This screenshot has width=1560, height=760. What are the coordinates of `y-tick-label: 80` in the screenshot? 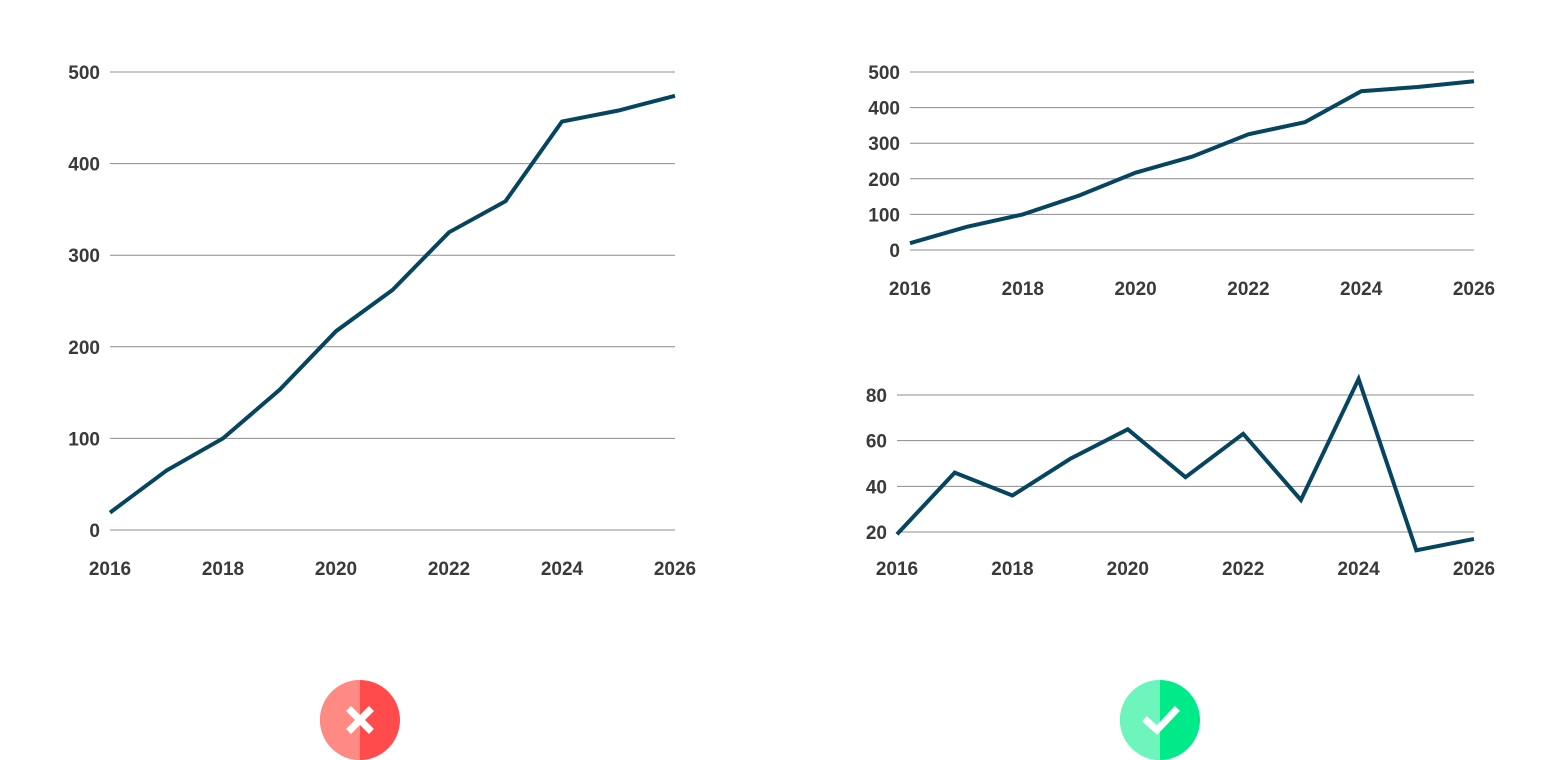 It's located at (876, 396).